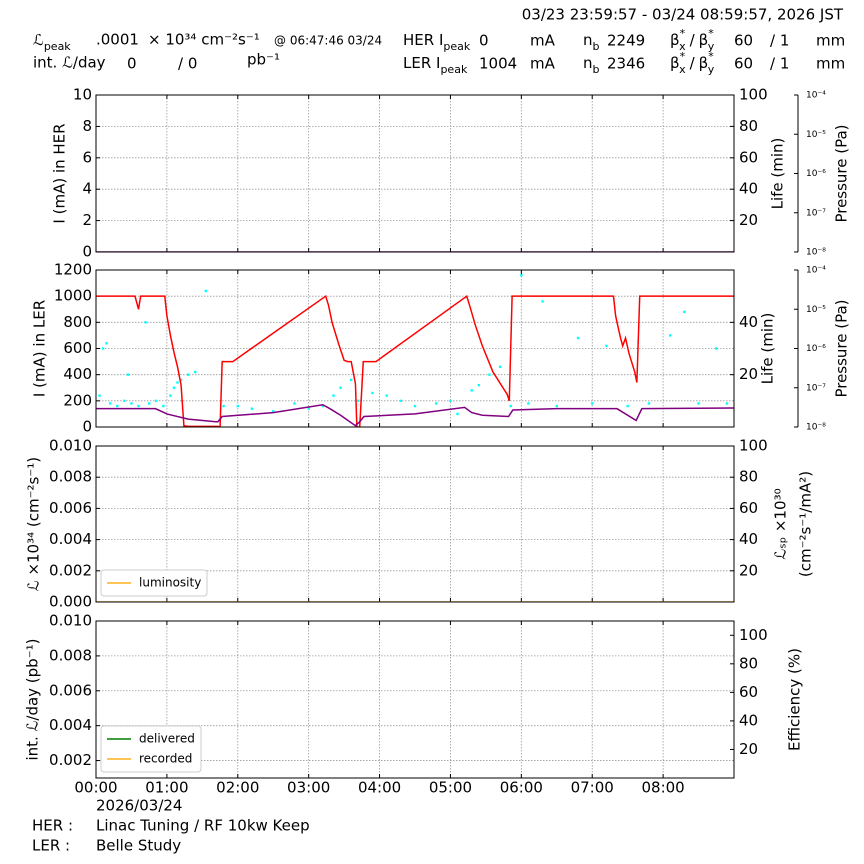 Image resolution: width=864 pixels, height=864 pixels. Describe the element at coordinates (95, 788) in the screenshot. I see `x-tick-label: 00:00` at that location.